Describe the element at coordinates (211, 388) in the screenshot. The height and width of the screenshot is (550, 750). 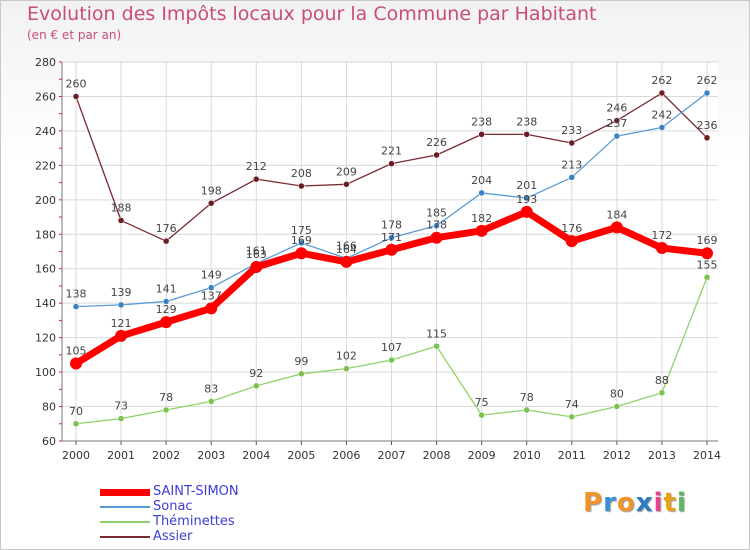
I see `data-label: 83` at that location.